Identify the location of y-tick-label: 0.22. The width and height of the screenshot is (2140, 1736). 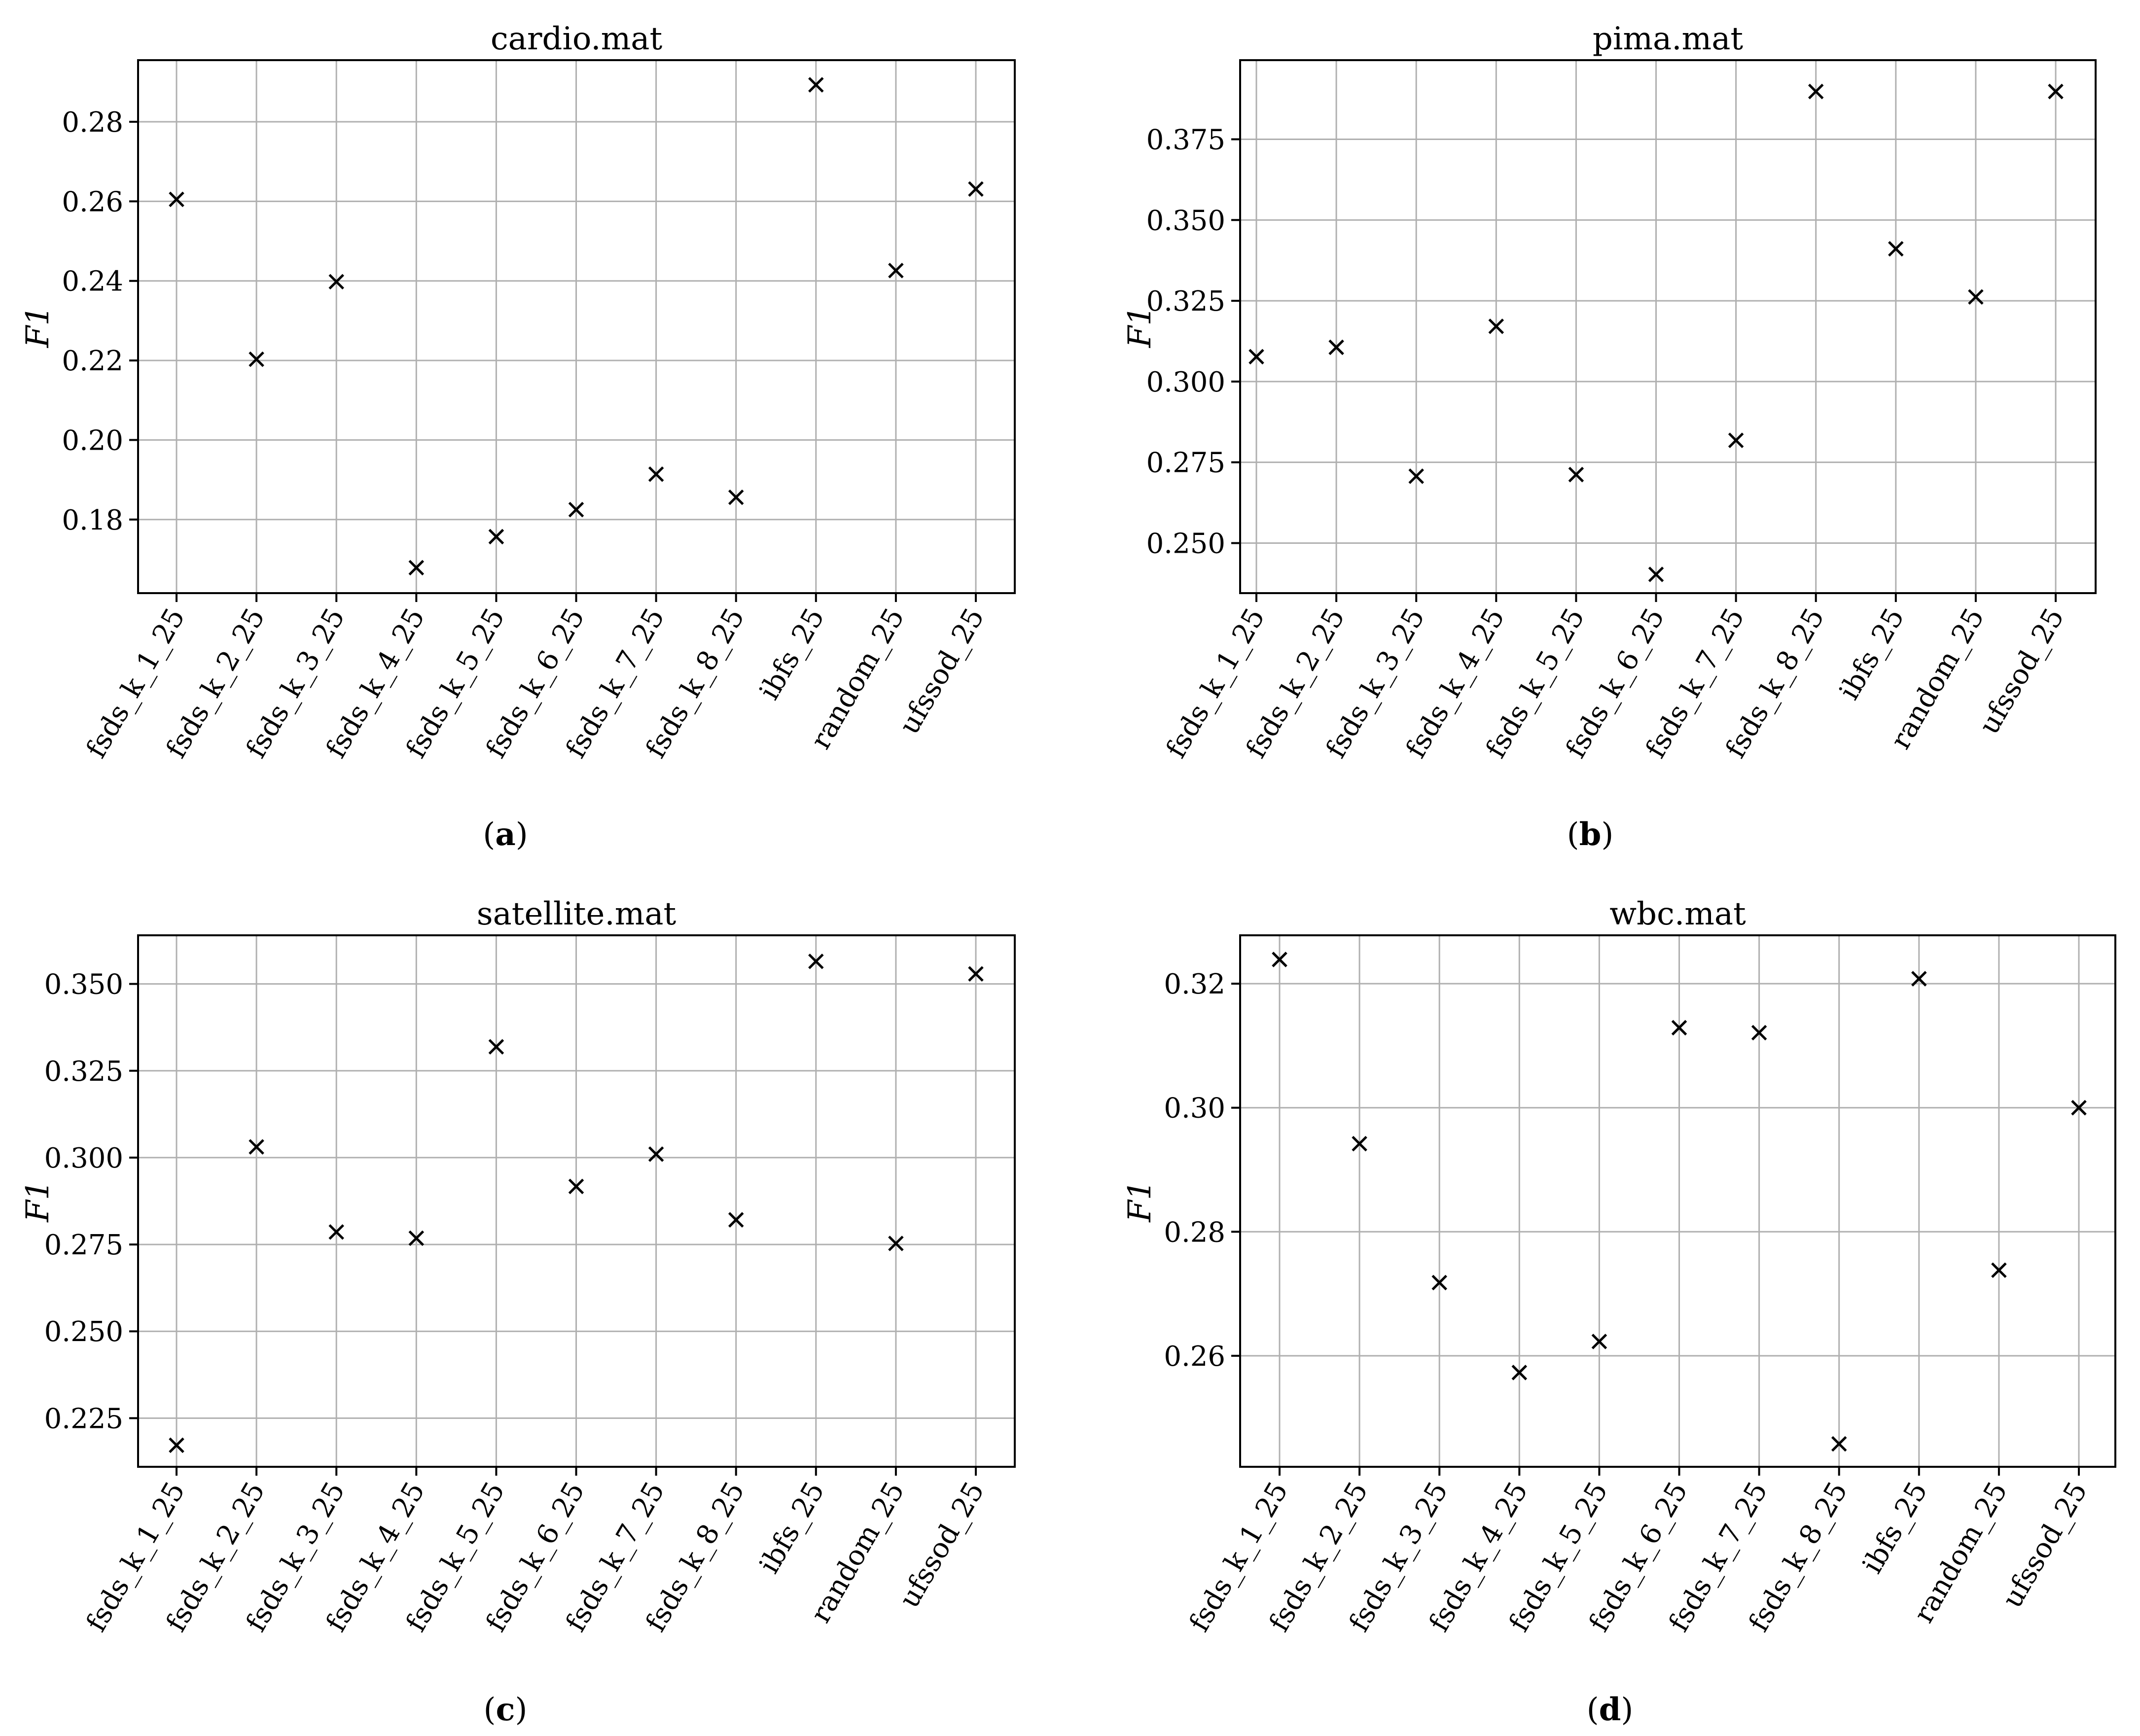
(92, 361).